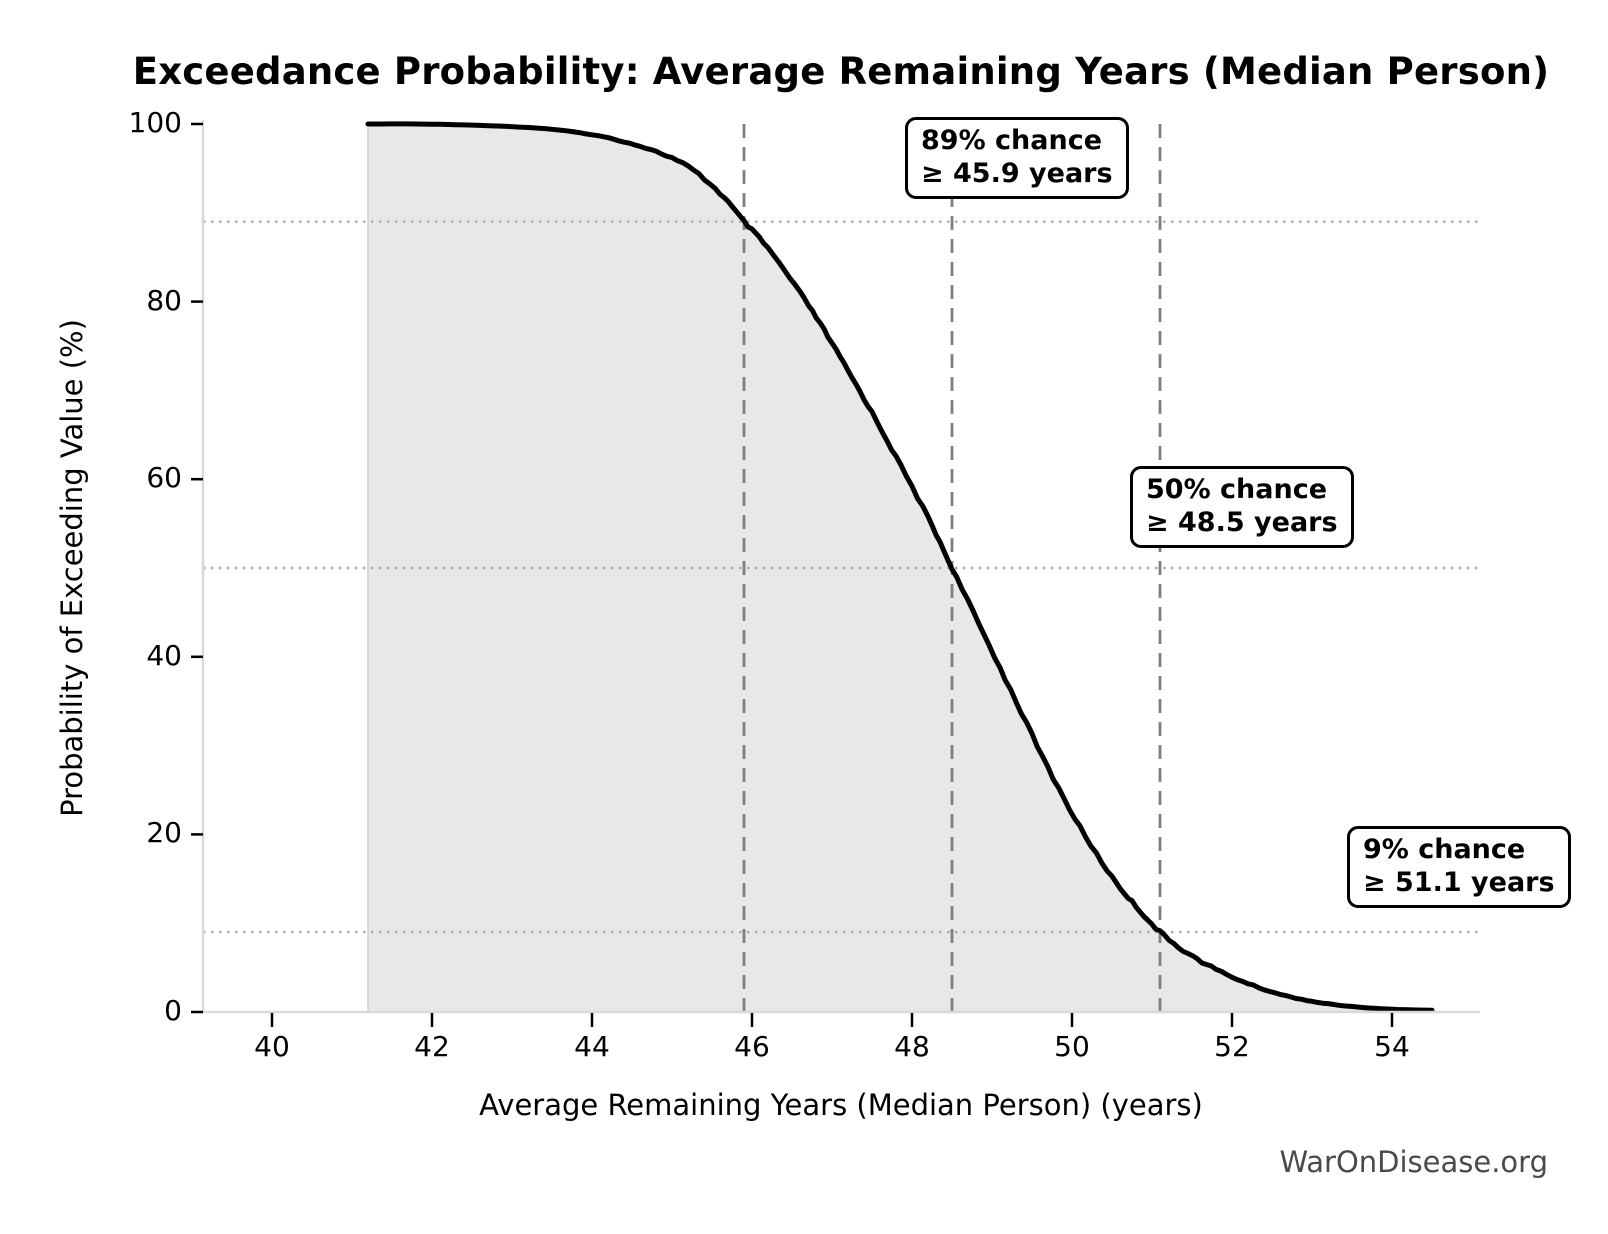 The width and height of the screenshot is (1608, 1234). What do you see at coordinates (752, 1046) in the screenshot?
I see `x-tick-label: 46` at bounding box center [752, 1046].